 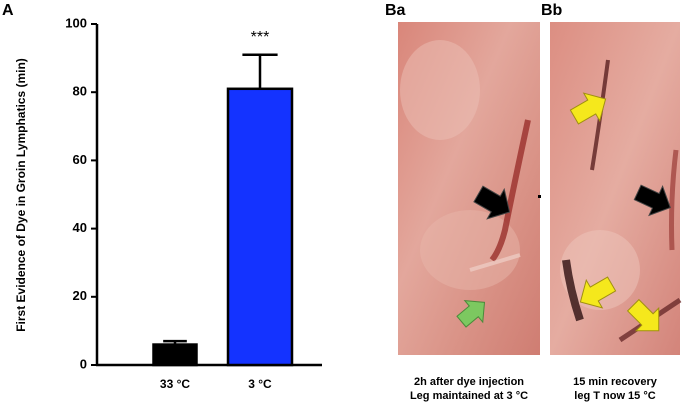 What do you see at coordinates (80, 159) in the screenshot?
I see `y-tick-label: 60` at bounding box center [80, 159].